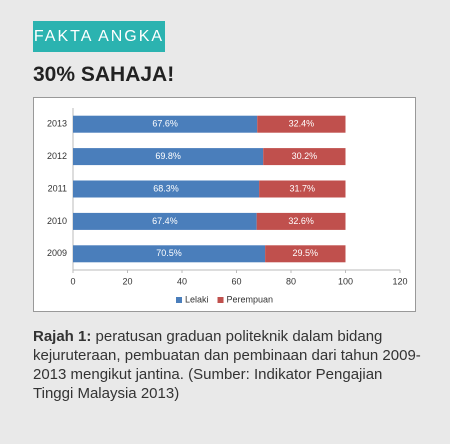 The width and height of the screenshot is (450, 444). I want to click on x-tick-label: 20, so click(127, 281).